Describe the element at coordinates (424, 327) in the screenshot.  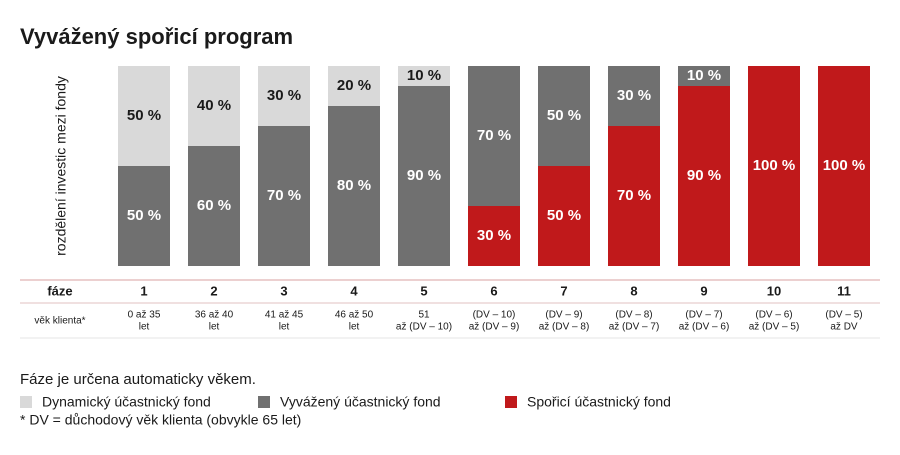
I see `age-group: až (DV – 10)` at that location.